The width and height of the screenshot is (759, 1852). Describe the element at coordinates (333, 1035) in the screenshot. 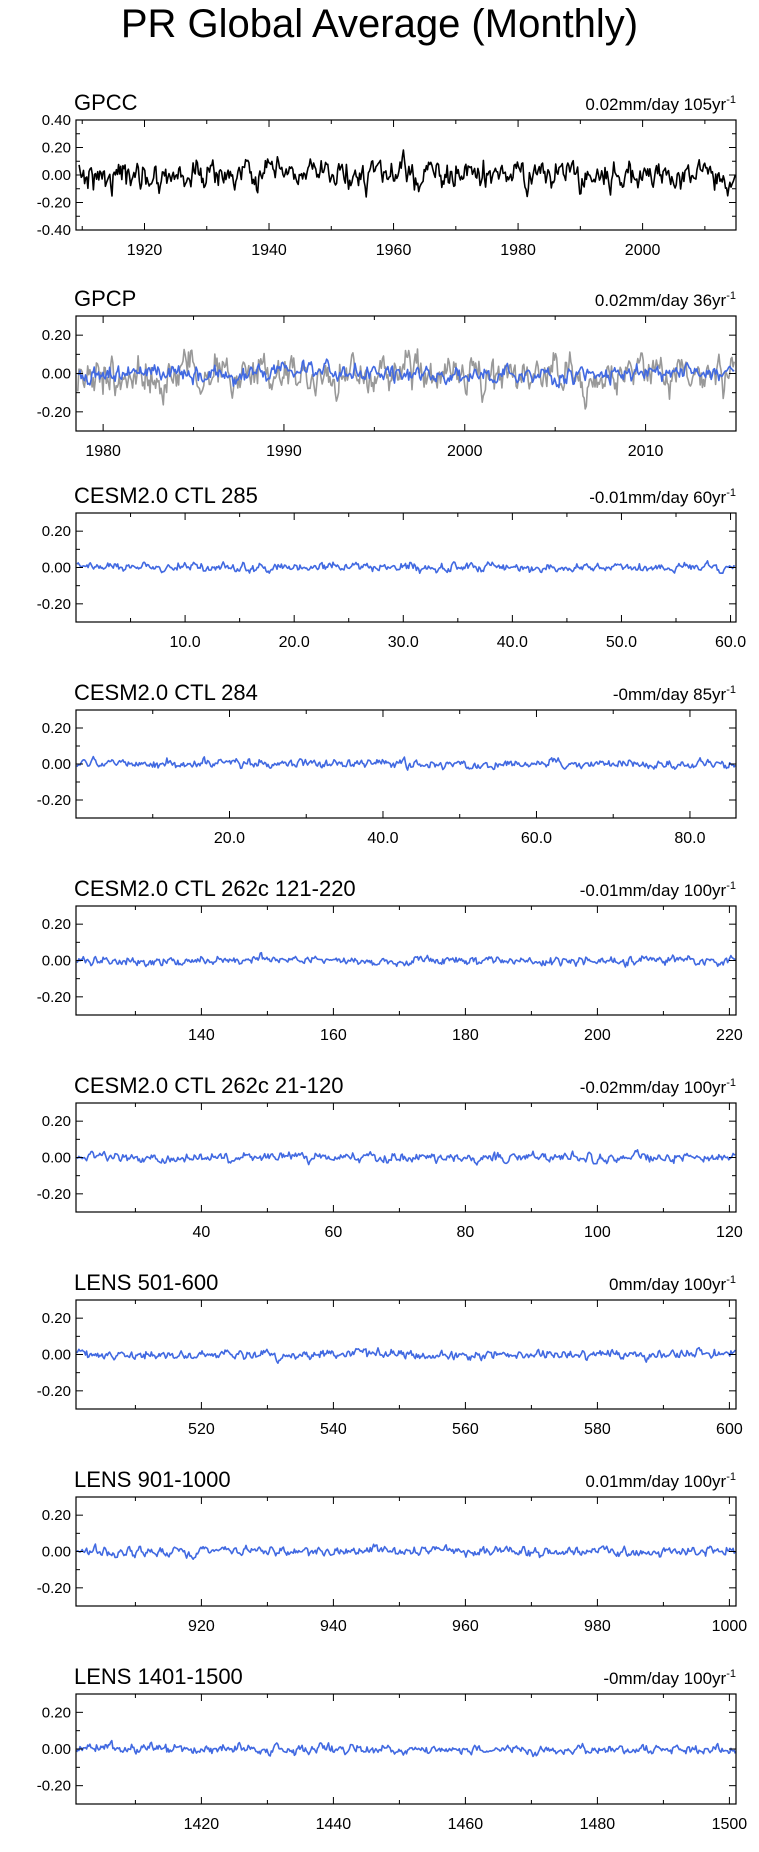

I see `panel-5-xtick-label: 160` at that location.